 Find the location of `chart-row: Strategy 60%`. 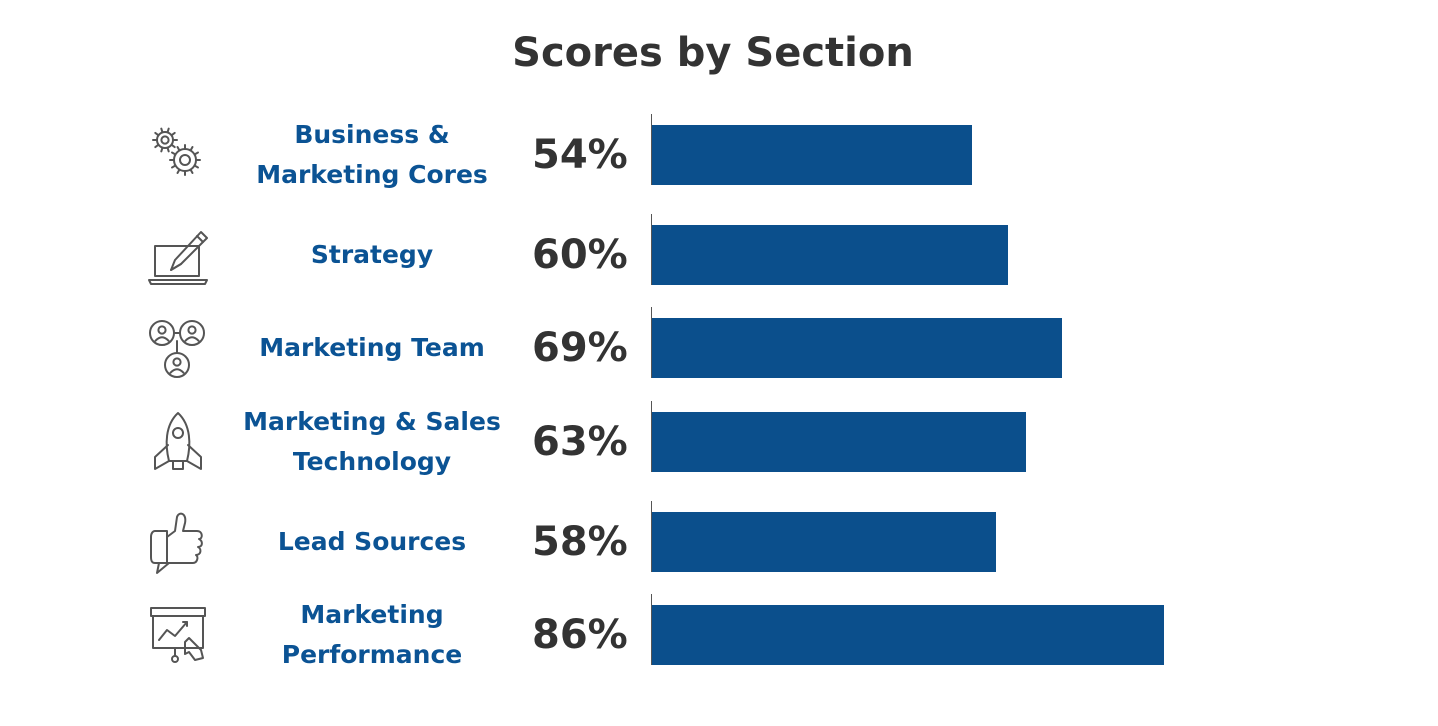

chart-row: Strategy 60% is located at coordinates (719, 255).